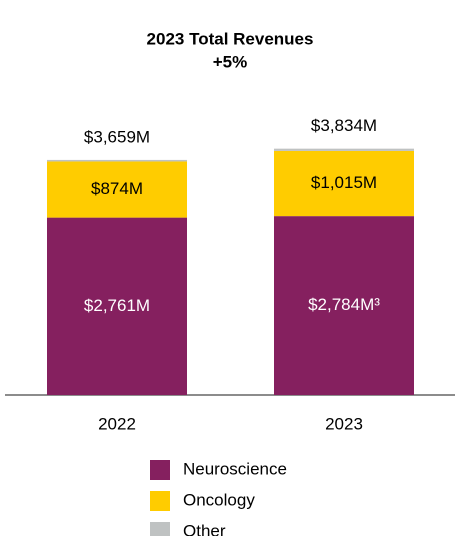 This screenshot has width=460, height=536. What do you see at coordinates (230, 61) in the screenshot?
I see `chart-subtitle: +5%` at bounding box center [230, 61].